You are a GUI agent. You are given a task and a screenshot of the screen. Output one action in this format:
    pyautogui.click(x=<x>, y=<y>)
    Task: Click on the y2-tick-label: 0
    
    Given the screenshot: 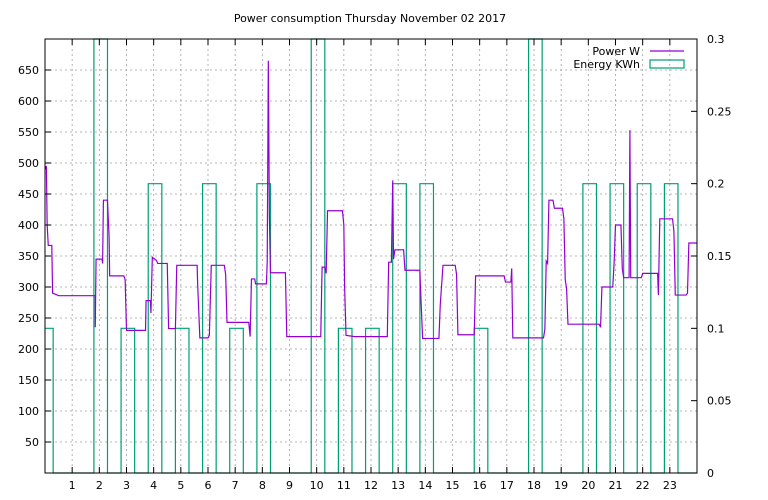 What is the action you would take?
    pyautogui.click(x=710, y=473)
    